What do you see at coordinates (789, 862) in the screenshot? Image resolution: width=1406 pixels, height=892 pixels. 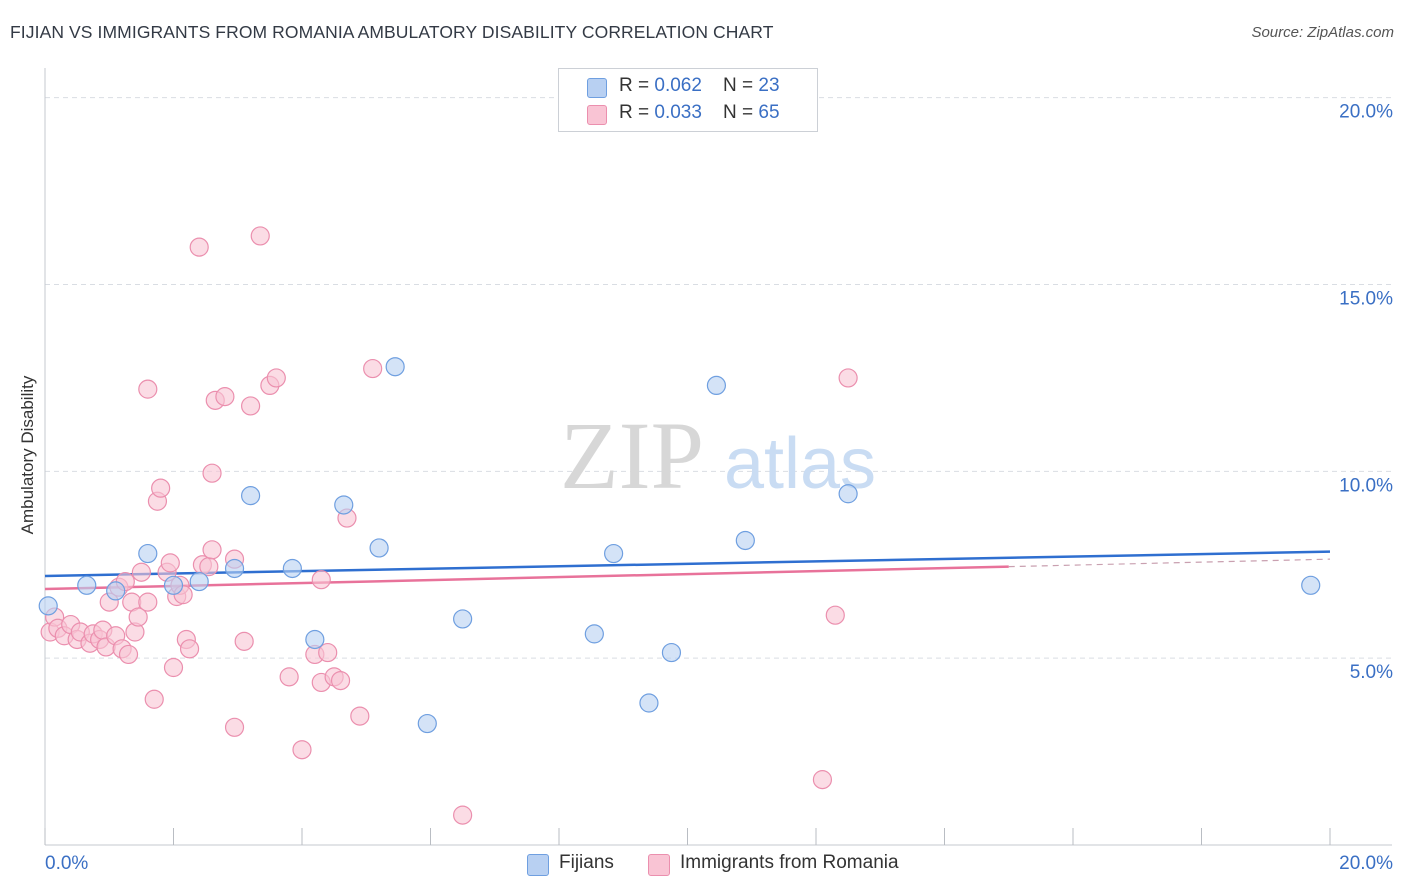 I see `legend-label-romania: Immigrants from Romania` at bounding box center [789, 862].